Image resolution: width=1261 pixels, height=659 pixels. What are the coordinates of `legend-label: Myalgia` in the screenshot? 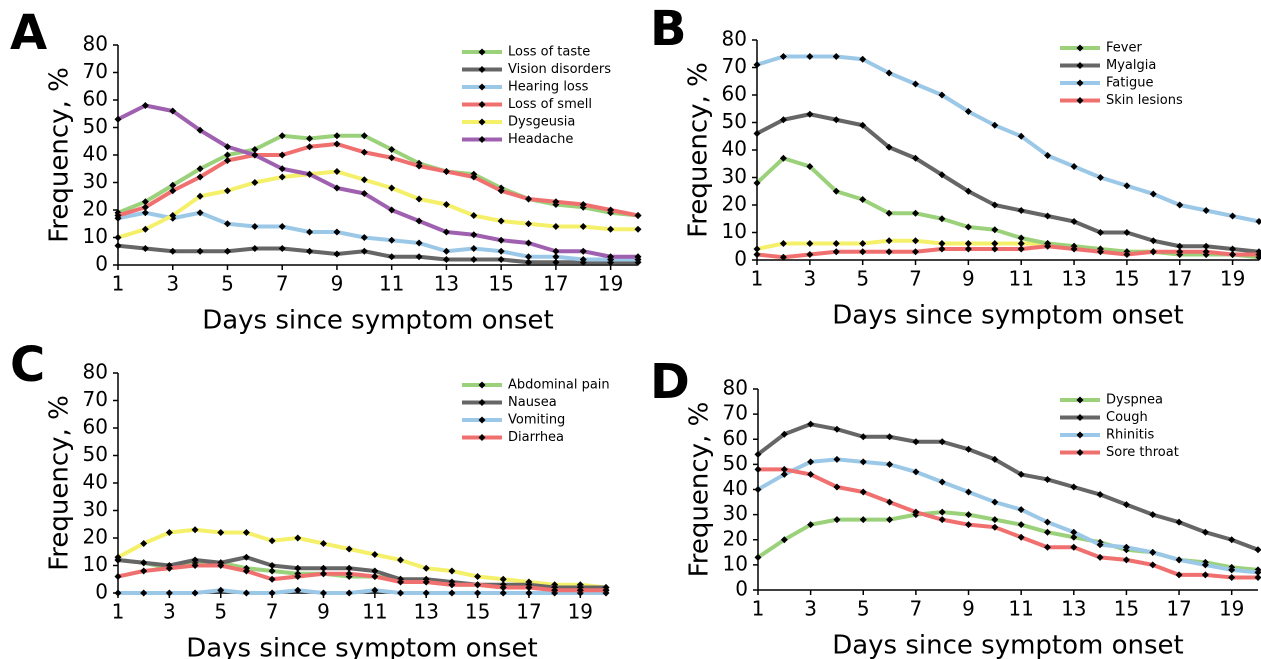 It's located at (1131, 65).